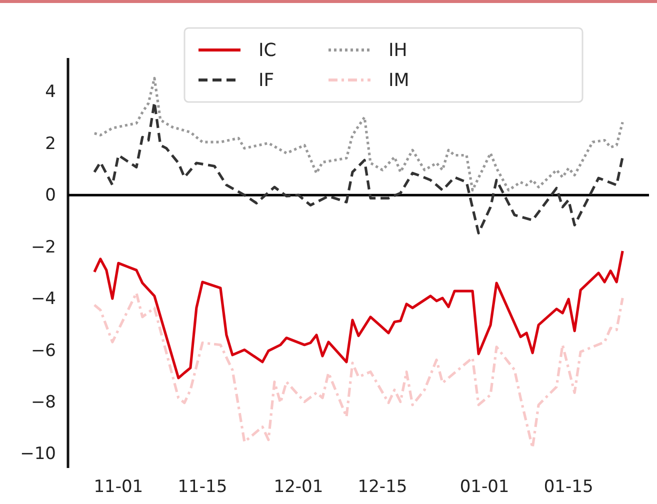 This screenshot has width=657, height=504. Describe the element at coordinates (43, 299) in the screenshot. I see `y-tick-label: −4` at that location.